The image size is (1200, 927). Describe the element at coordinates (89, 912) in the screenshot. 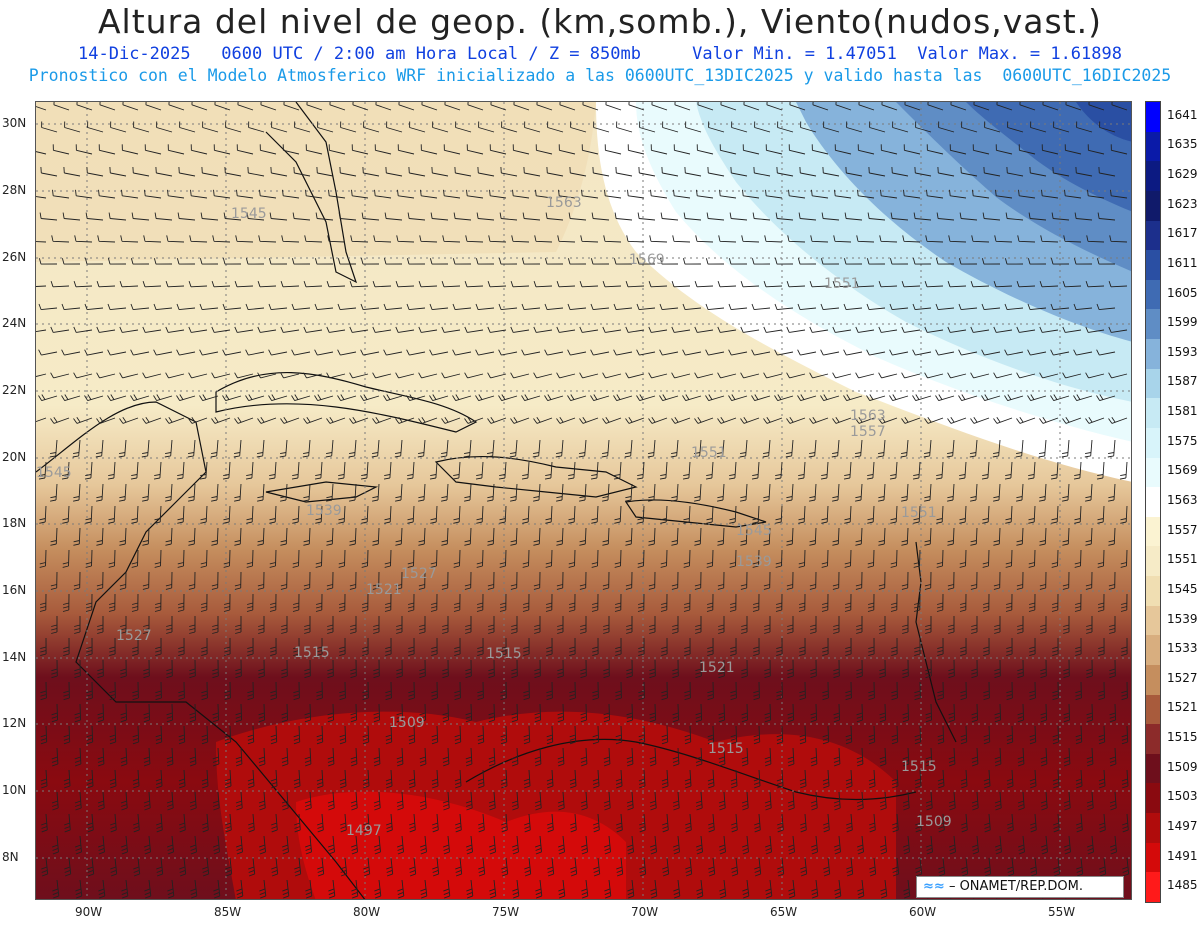

I see `lon-label: 90W` at that location.